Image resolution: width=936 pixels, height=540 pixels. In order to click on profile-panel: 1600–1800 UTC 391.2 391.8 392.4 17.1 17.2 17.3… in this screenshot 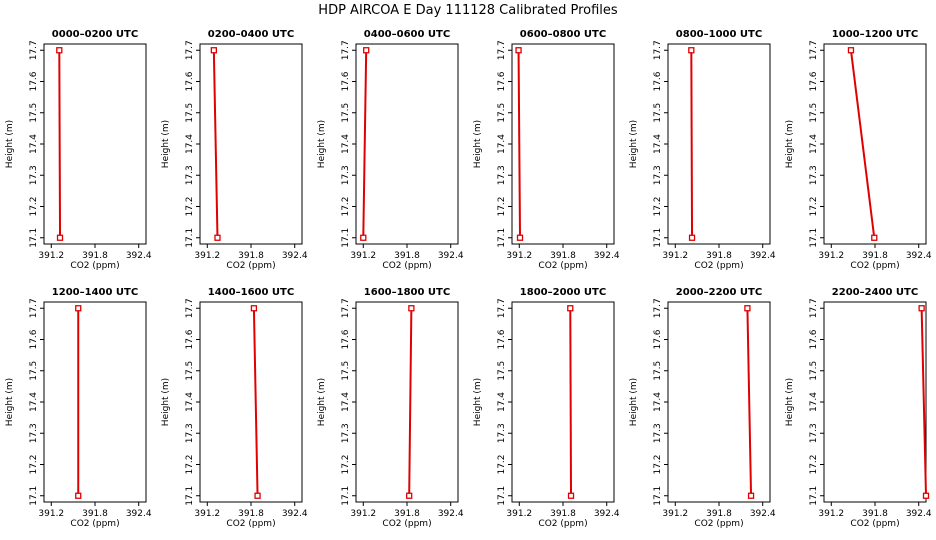, I will do `click(390, 408)`.